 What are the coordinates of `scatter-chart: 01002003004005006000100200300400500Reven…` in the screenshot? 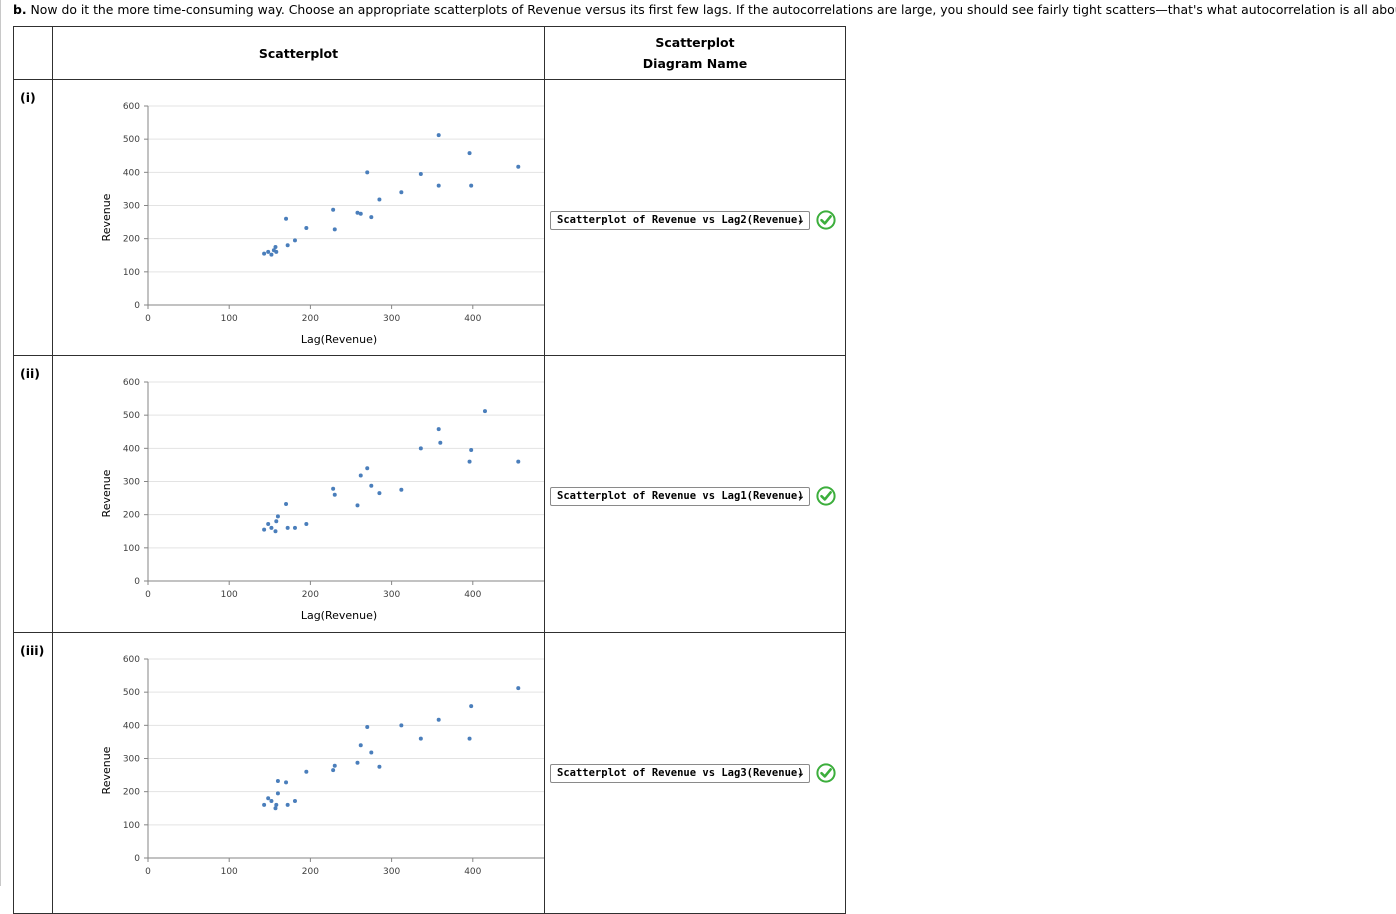 It's located at (322, 224).